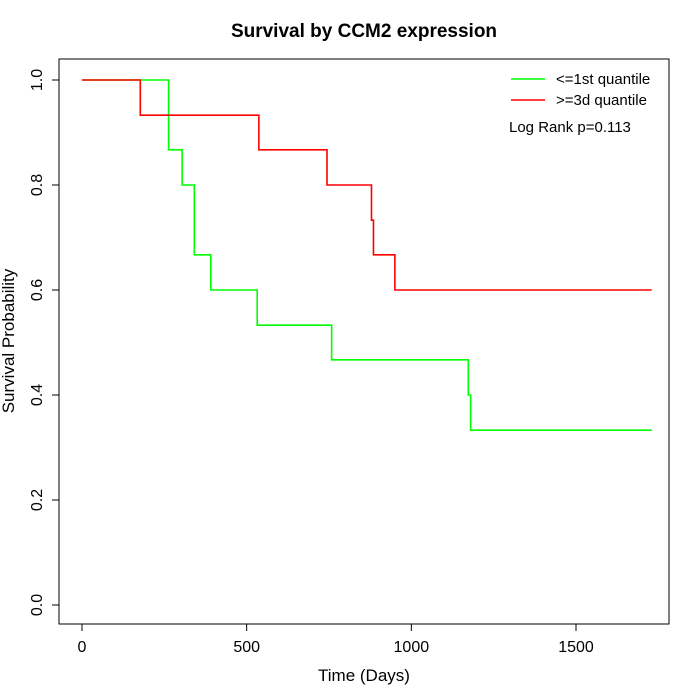 This screenshot has height=700, width=700. Describe the element at coordinates (336, 639) in the screenshot. I see `x-axis: 0 500 1000 1500` at that location.